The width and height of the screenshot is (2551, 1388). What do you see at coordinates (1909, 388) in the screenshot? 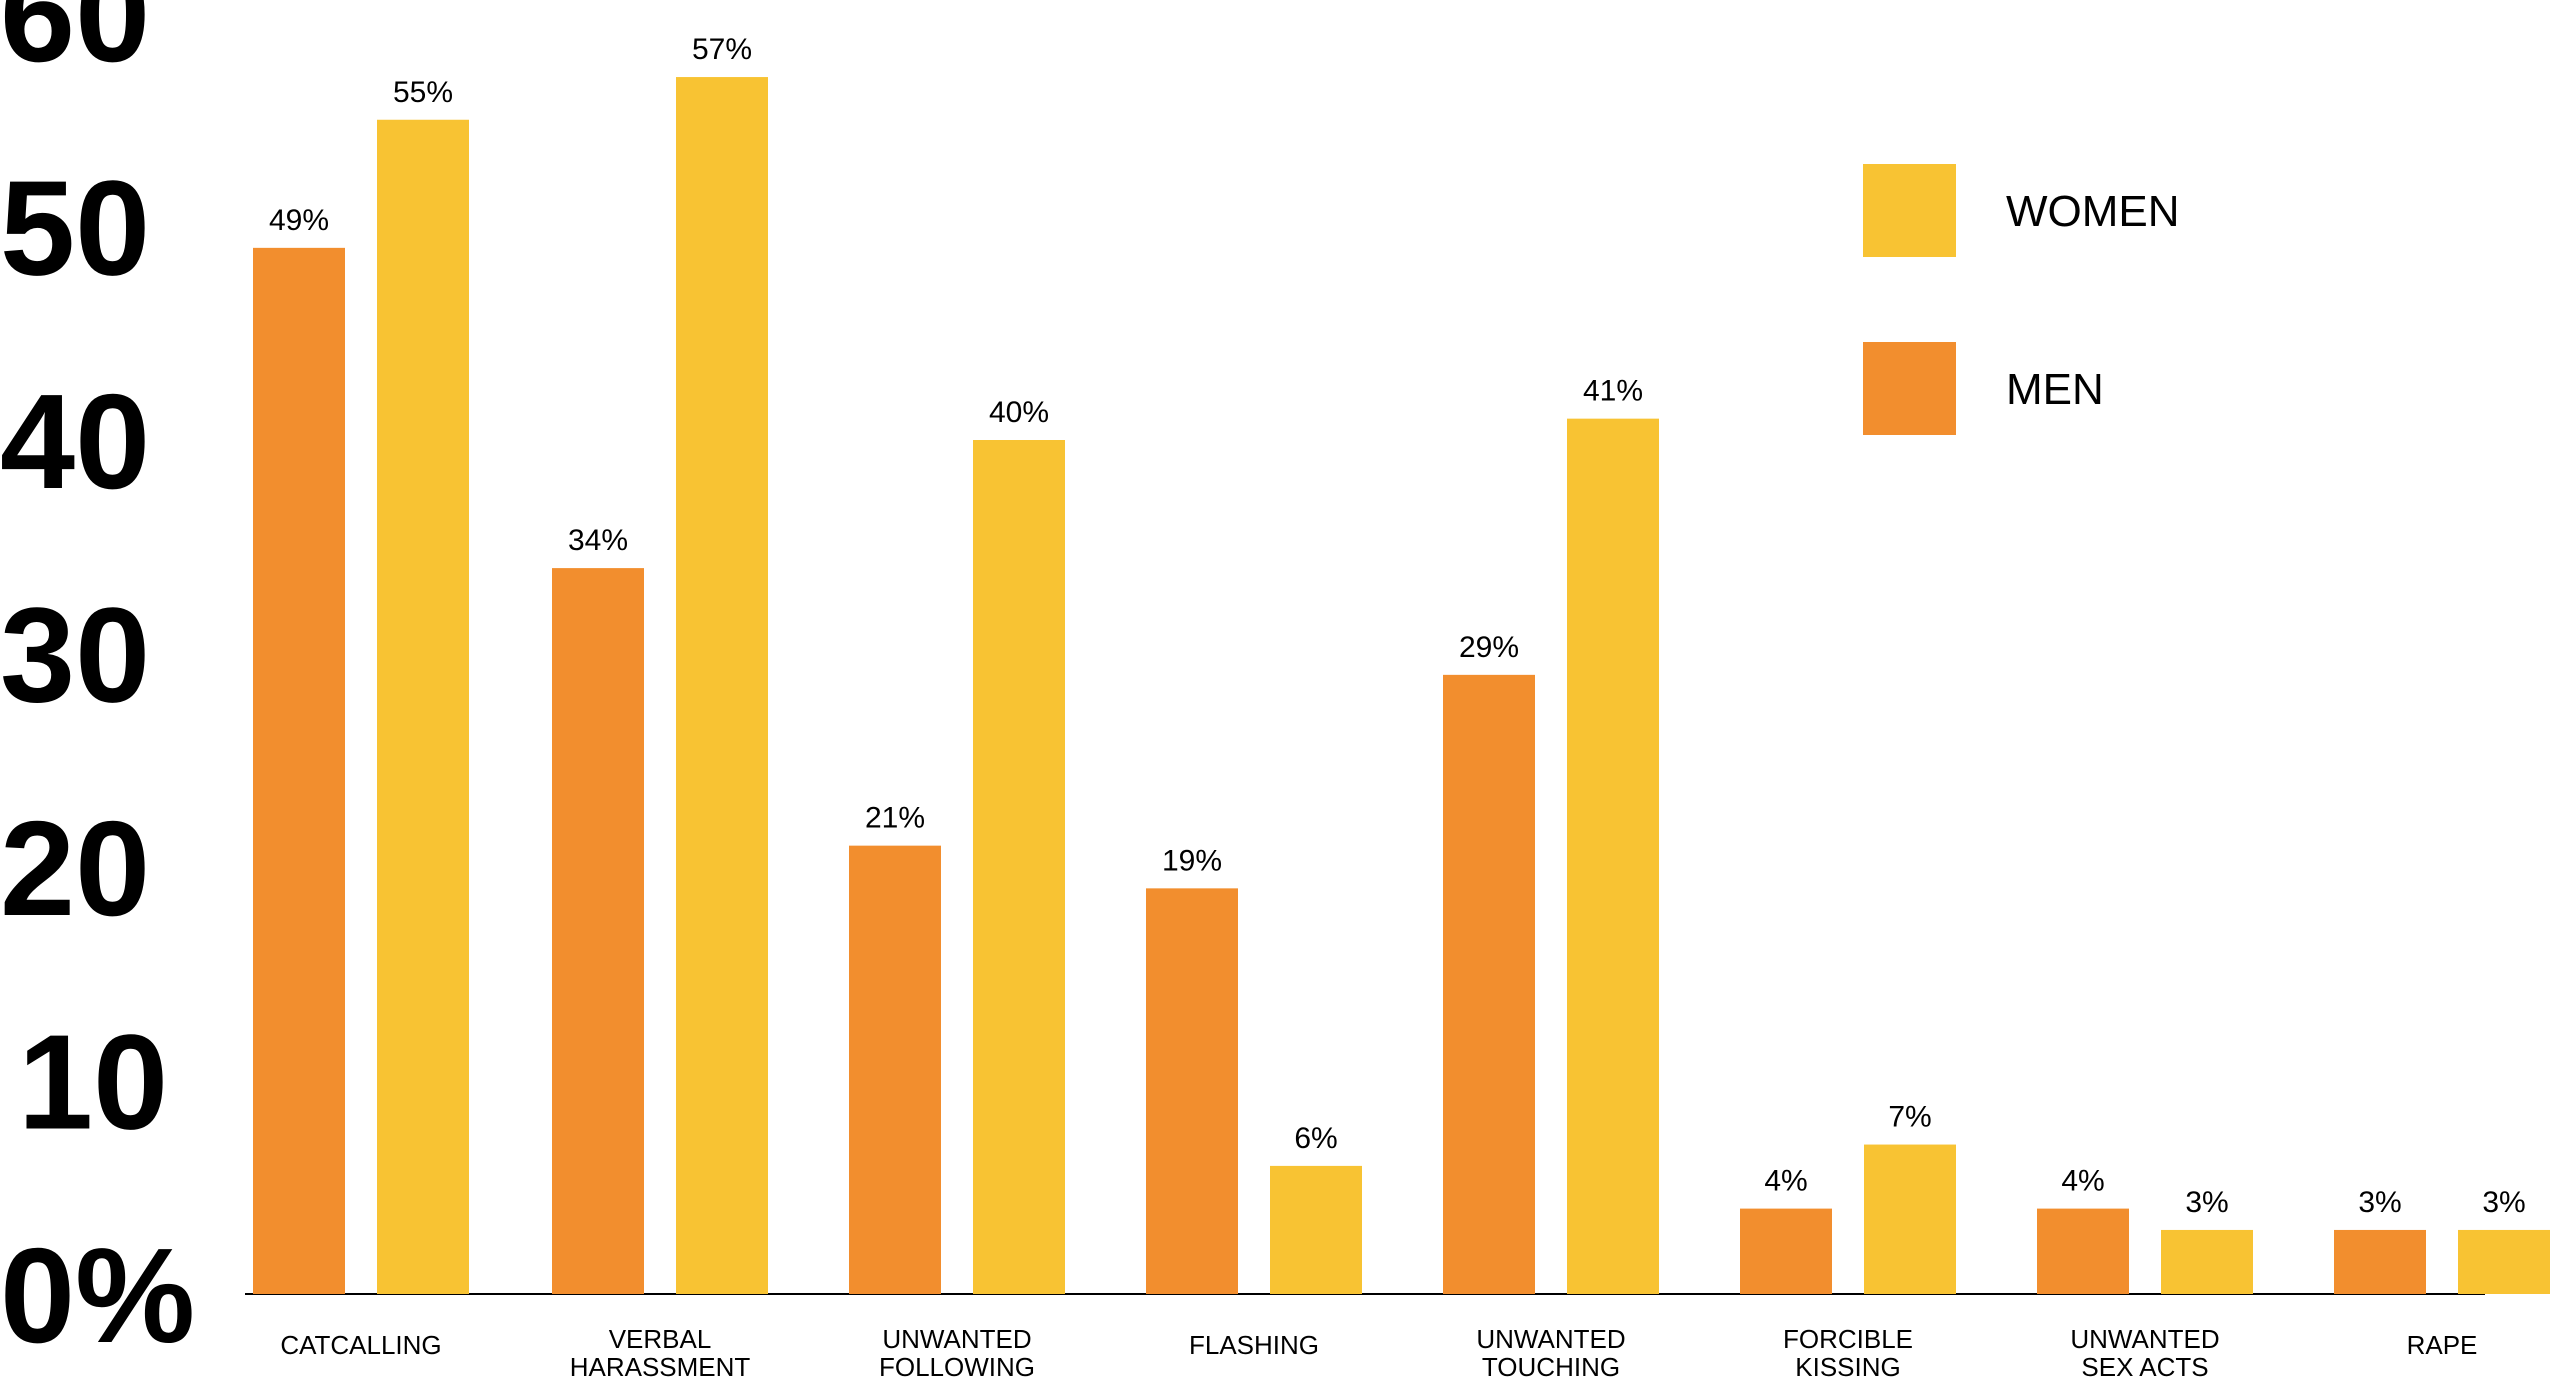
I see `legend-swatch-men` at bounding box center [1909, 388].